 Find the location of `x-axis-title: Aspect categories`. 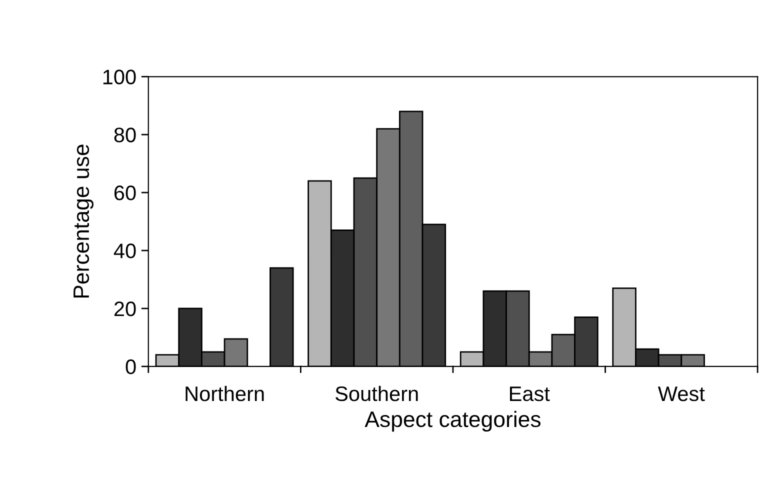

x-axis-title: Aspect categories is located at coordinates (452, 421).